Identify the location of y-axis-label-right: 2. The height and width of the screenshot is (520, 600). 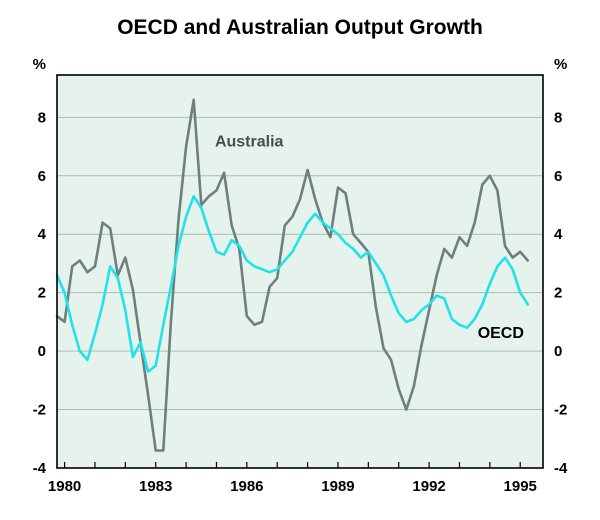
(558, 293).